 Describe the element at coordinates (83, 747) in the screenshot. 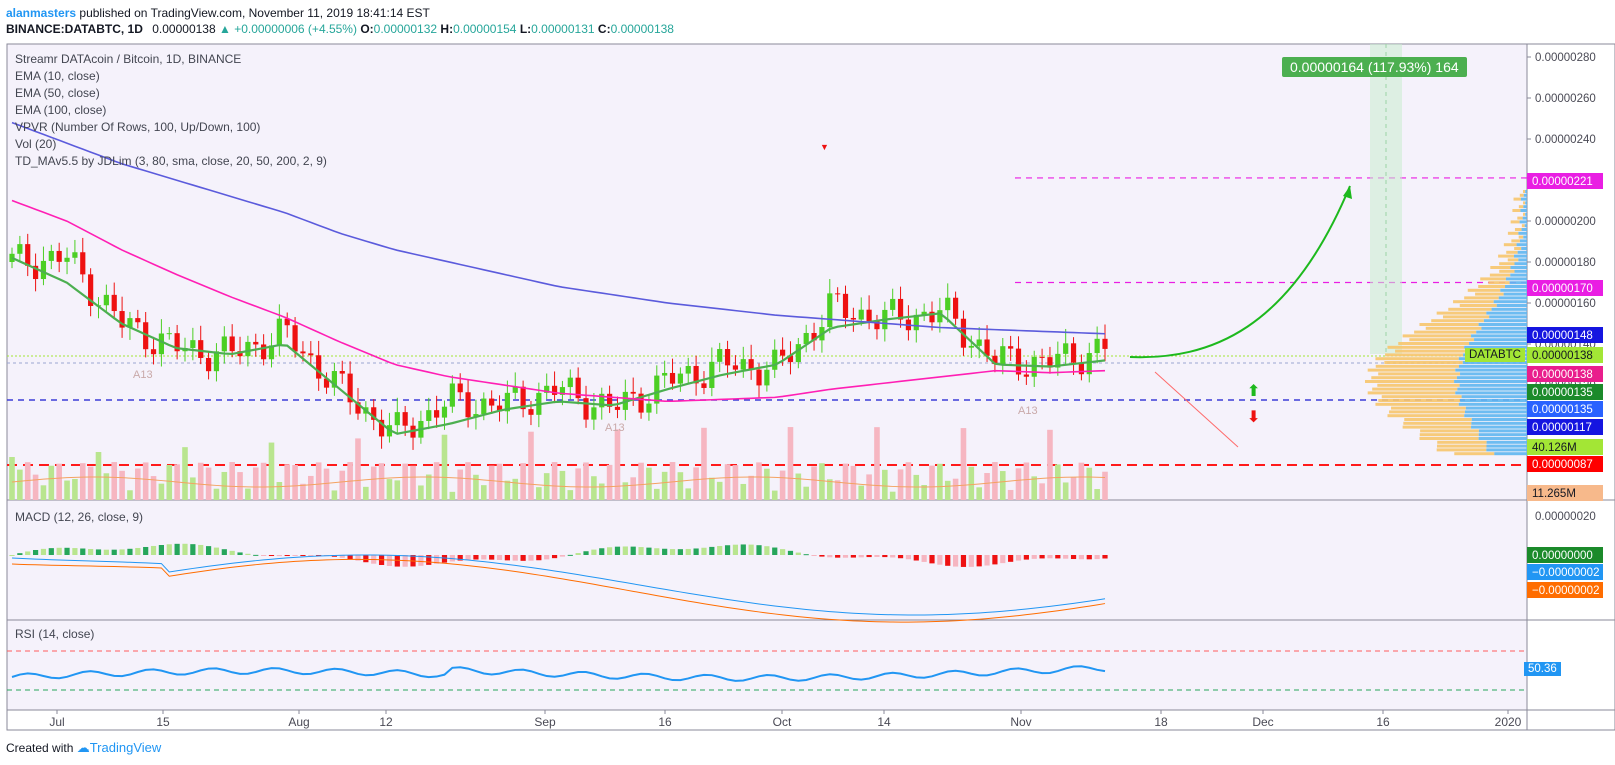

I see `tradingview-logo-icon: ☁` at that location.